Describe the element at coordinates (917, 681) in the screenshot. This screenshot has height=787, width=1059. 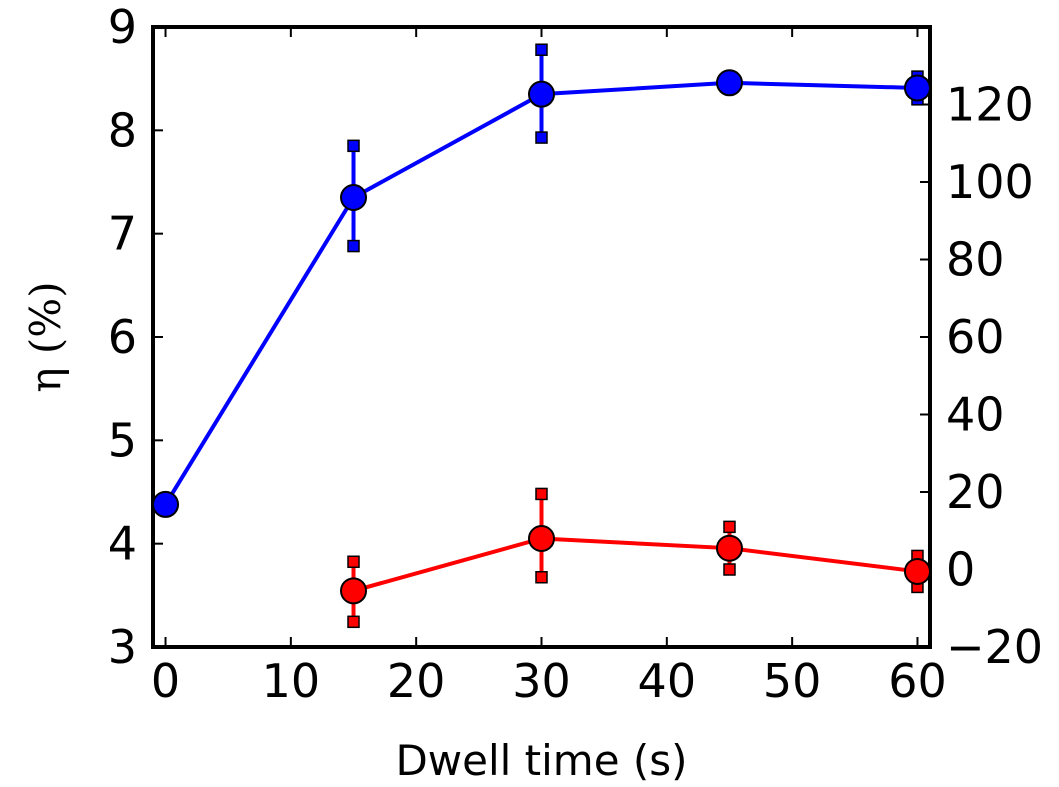
I see `x-tick-label: 60` at that location.